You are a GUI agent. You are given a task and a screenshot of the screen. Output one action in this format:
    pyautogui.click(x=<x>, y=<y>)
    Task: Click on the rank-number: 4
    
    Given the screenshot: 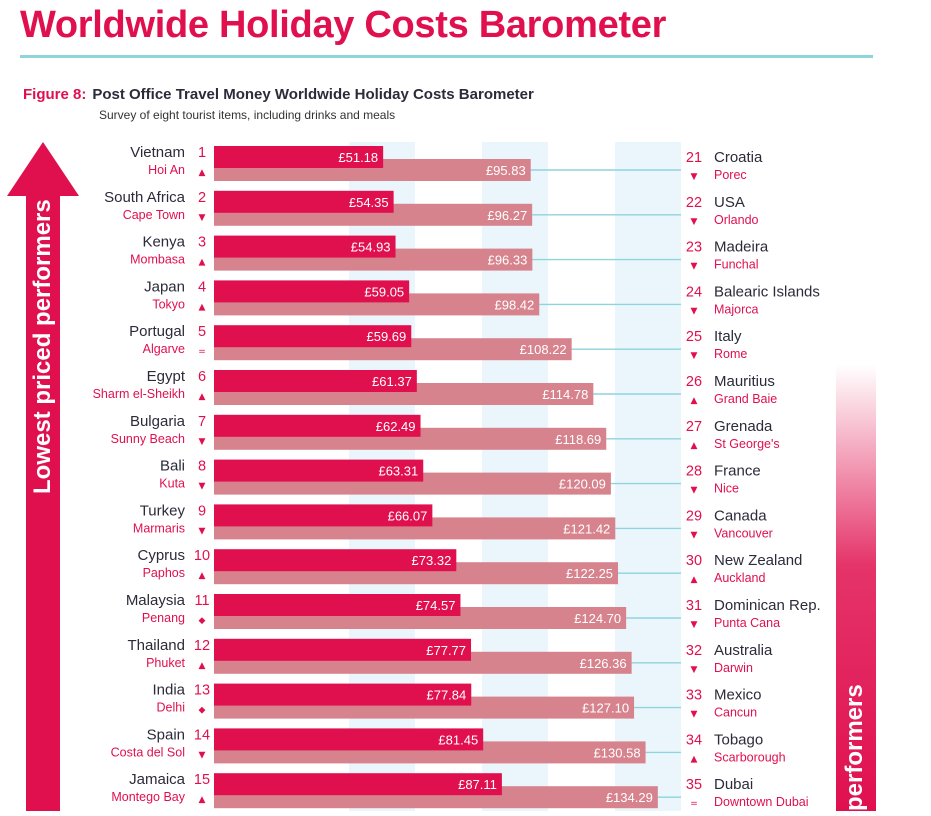 What is the action you would take?
    pyautogui.click(x=202, y=287)
    